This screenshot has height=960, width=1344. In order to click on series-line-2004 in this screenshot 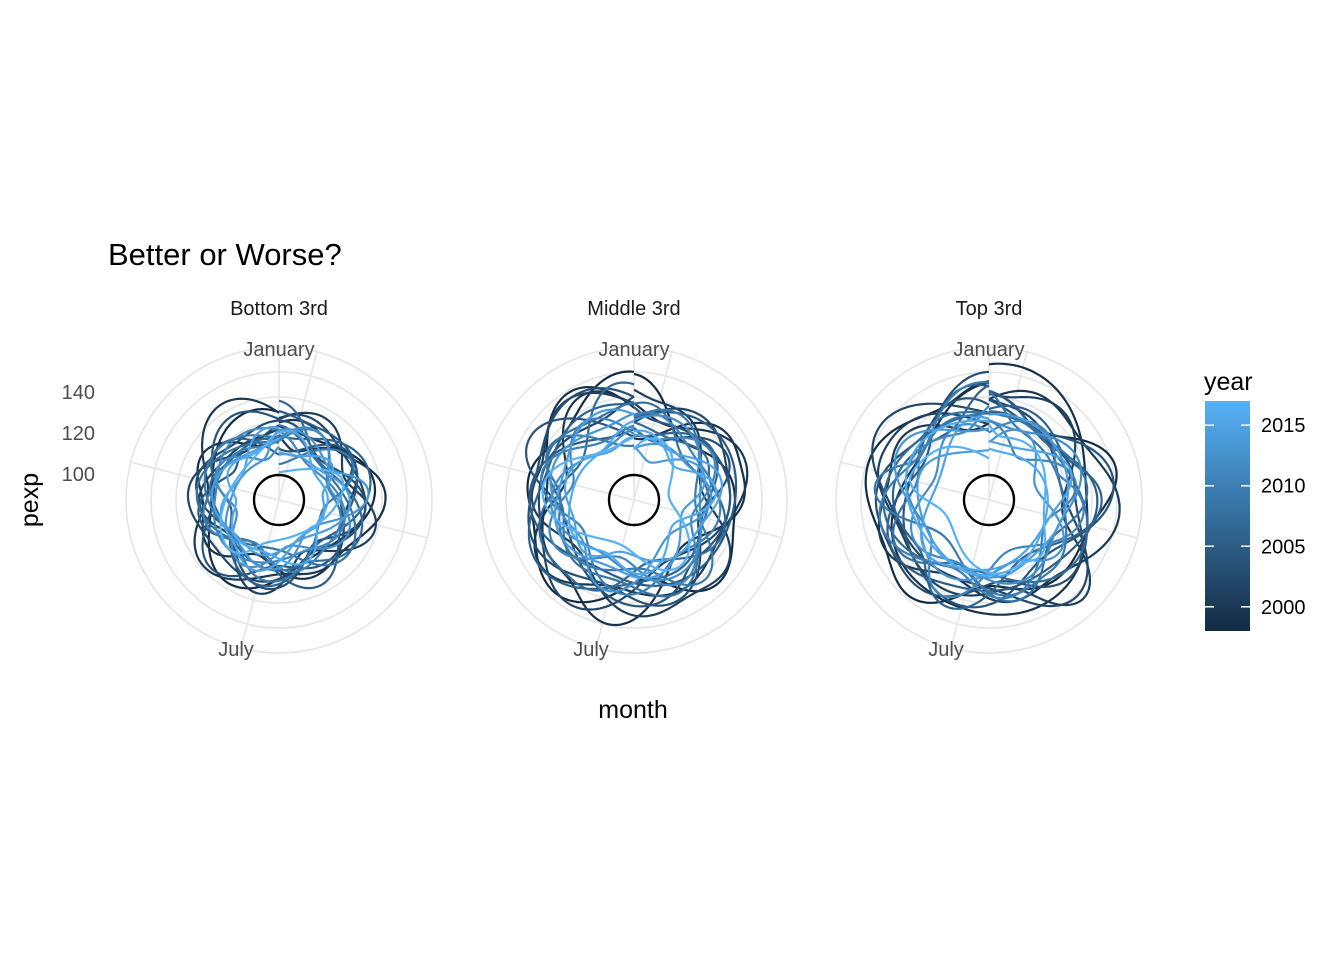, I will do `click(628, 507)`.